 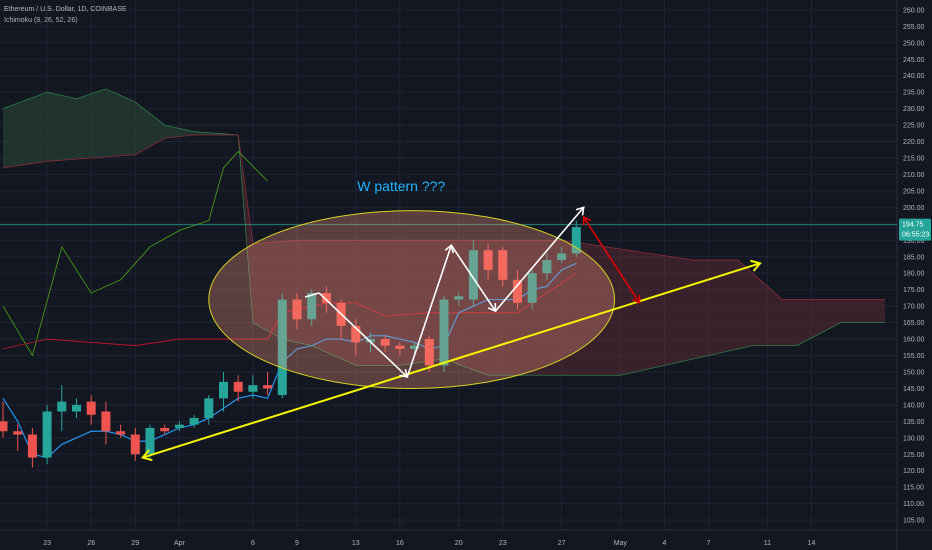 I want to click on y-tick-label: 225.00, so click(x=914, y=126).